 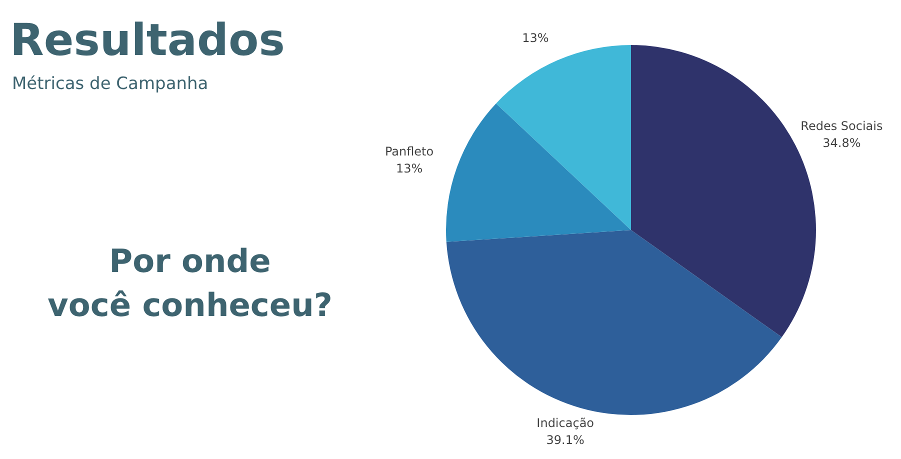 I want to click on slice-label: Redes Sociais, so click(x=841, y=126).